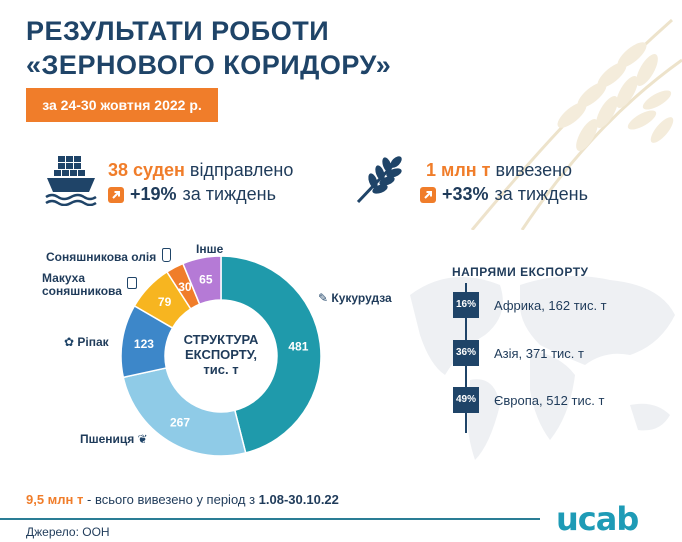 Image resolution: width=682 pixels, height=542 pixels. I want to click on direction-pct-africa: 16%, so click(466, 305).